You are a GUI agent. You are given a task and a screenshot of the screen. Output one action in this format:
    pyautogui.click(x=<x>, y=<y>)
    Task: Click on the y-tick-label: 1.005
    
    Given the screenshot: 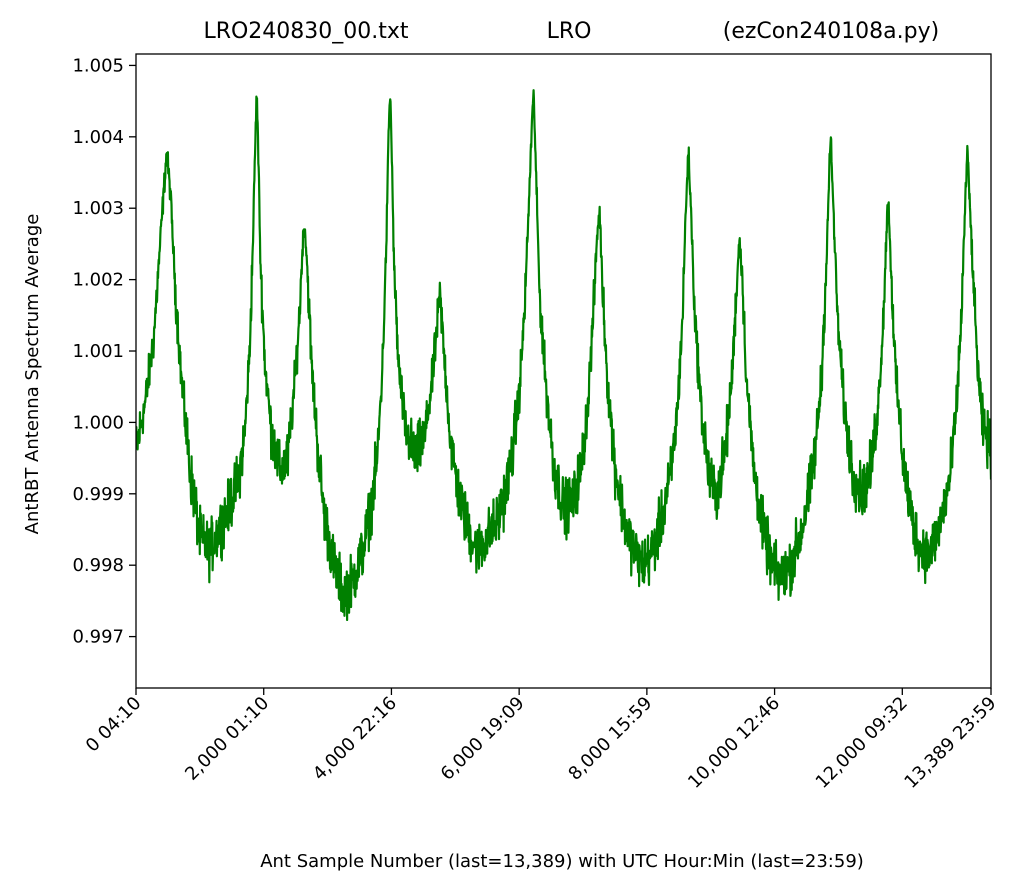 What is the action you would take?
    pyautogui.click(x=98, y=65)
    